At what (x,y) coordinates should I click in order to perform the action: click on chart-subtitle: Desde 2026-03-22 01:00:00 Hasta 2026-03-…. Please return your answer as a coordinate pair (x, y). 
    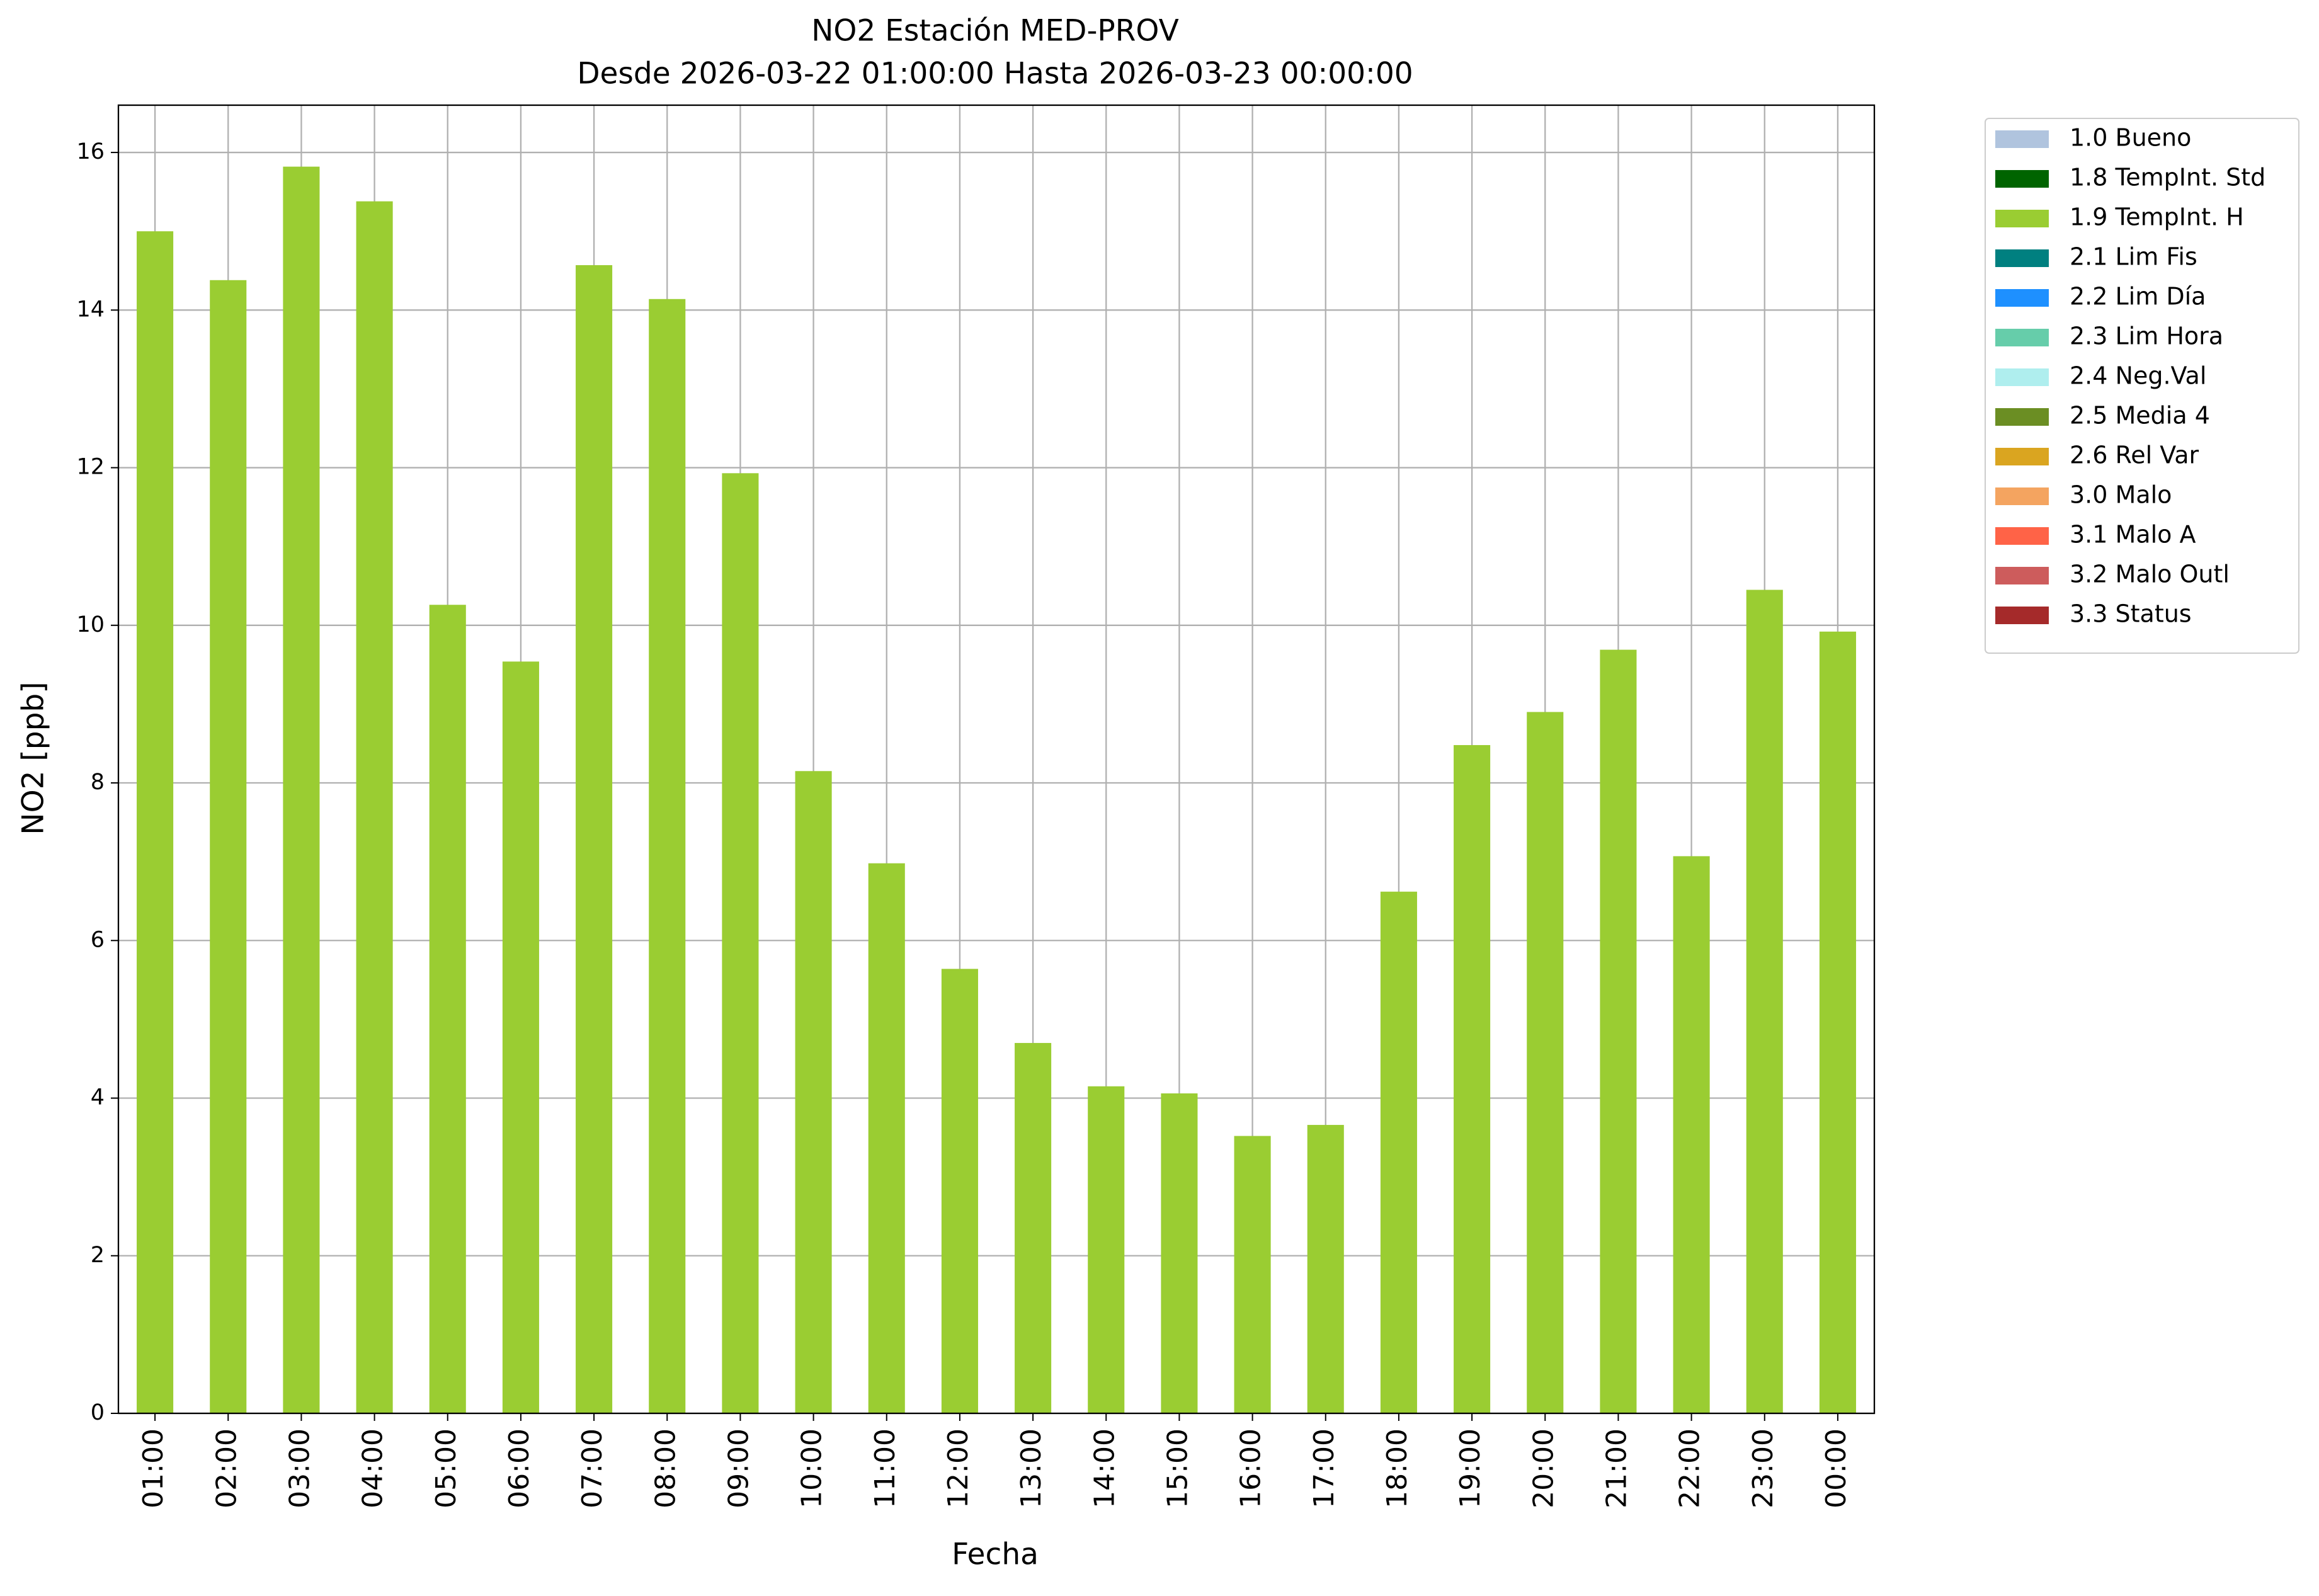
    Looking at the image, I should click on (995, 74).